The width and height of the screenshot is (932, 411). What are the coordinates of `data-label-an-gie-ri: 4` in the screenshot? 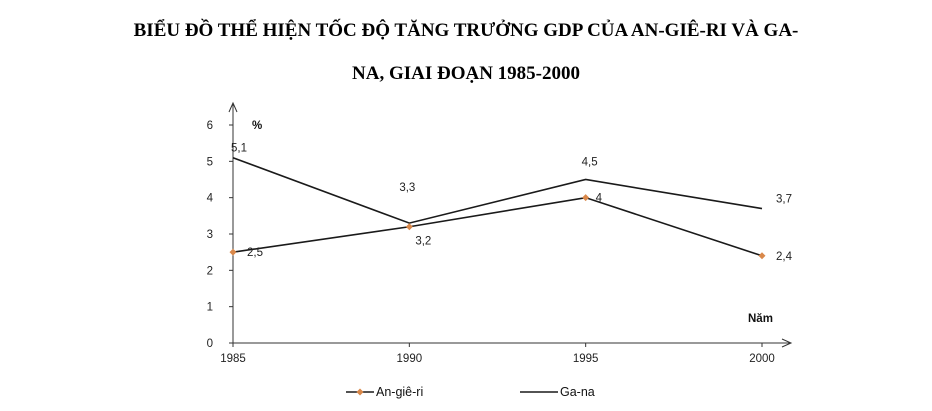 It's located at (599, 199).